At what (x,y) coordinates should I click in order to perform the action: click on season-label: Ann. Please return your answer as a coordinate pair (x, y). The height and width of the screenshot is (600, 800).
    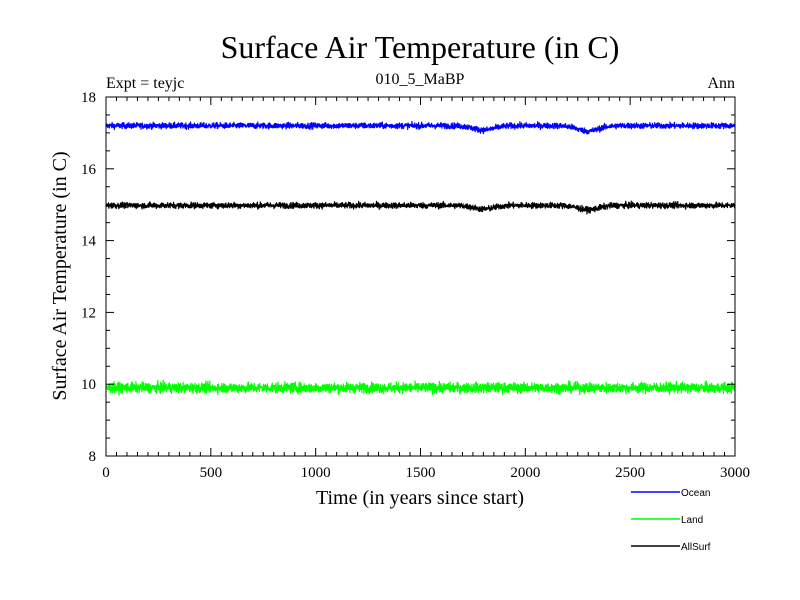
    Looking at the image, I should click on (721, 83).